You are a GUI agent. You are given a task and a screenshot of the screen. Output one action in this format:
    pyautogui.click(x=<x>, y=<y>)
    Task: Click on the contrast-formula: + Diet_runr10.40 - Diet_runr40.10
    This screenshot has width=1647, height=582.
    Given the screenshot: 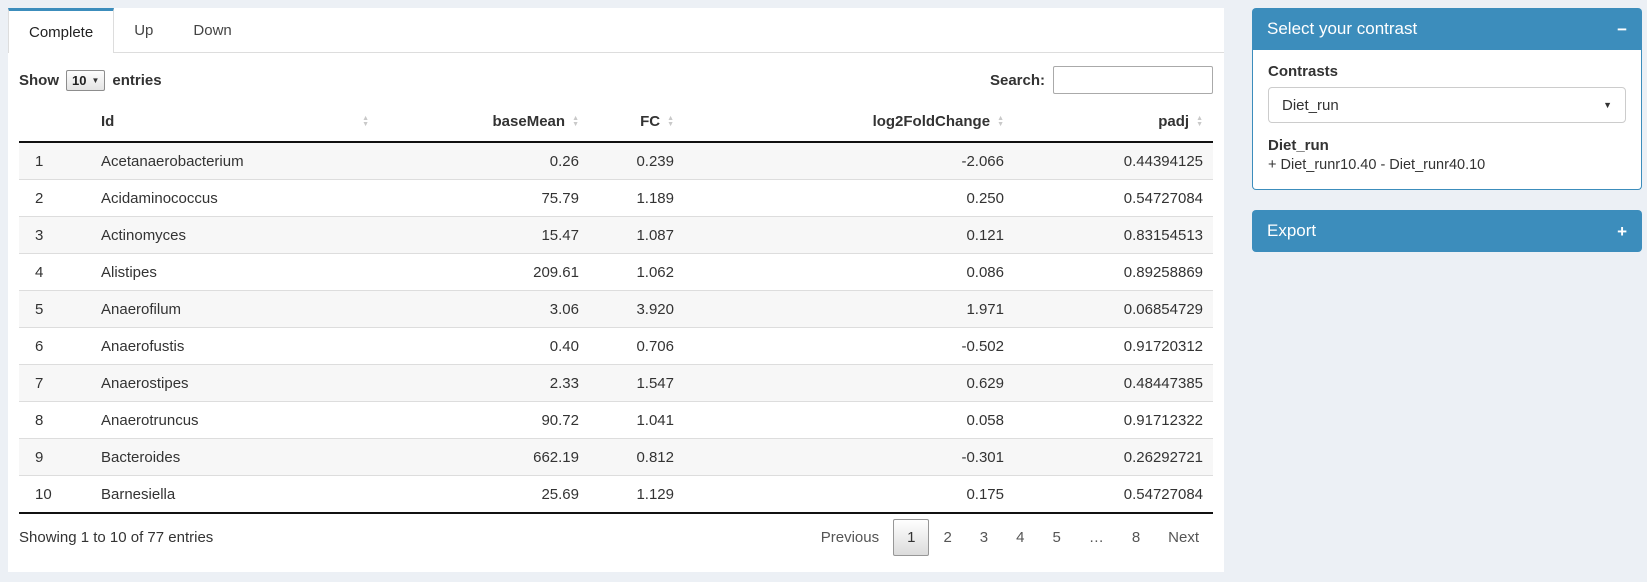 What is the action you would take?
    pyautogui.click(x=1377, y=165)
    